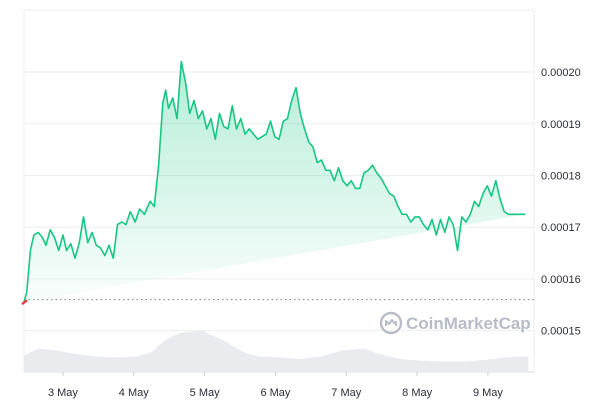 Image resolution: width=600 pixels, height=405 pixels. What do you see at coordinates (134, 393) in the screenshot?
I see `x-tick-label: 4 May` at bounding box center [134, 393].